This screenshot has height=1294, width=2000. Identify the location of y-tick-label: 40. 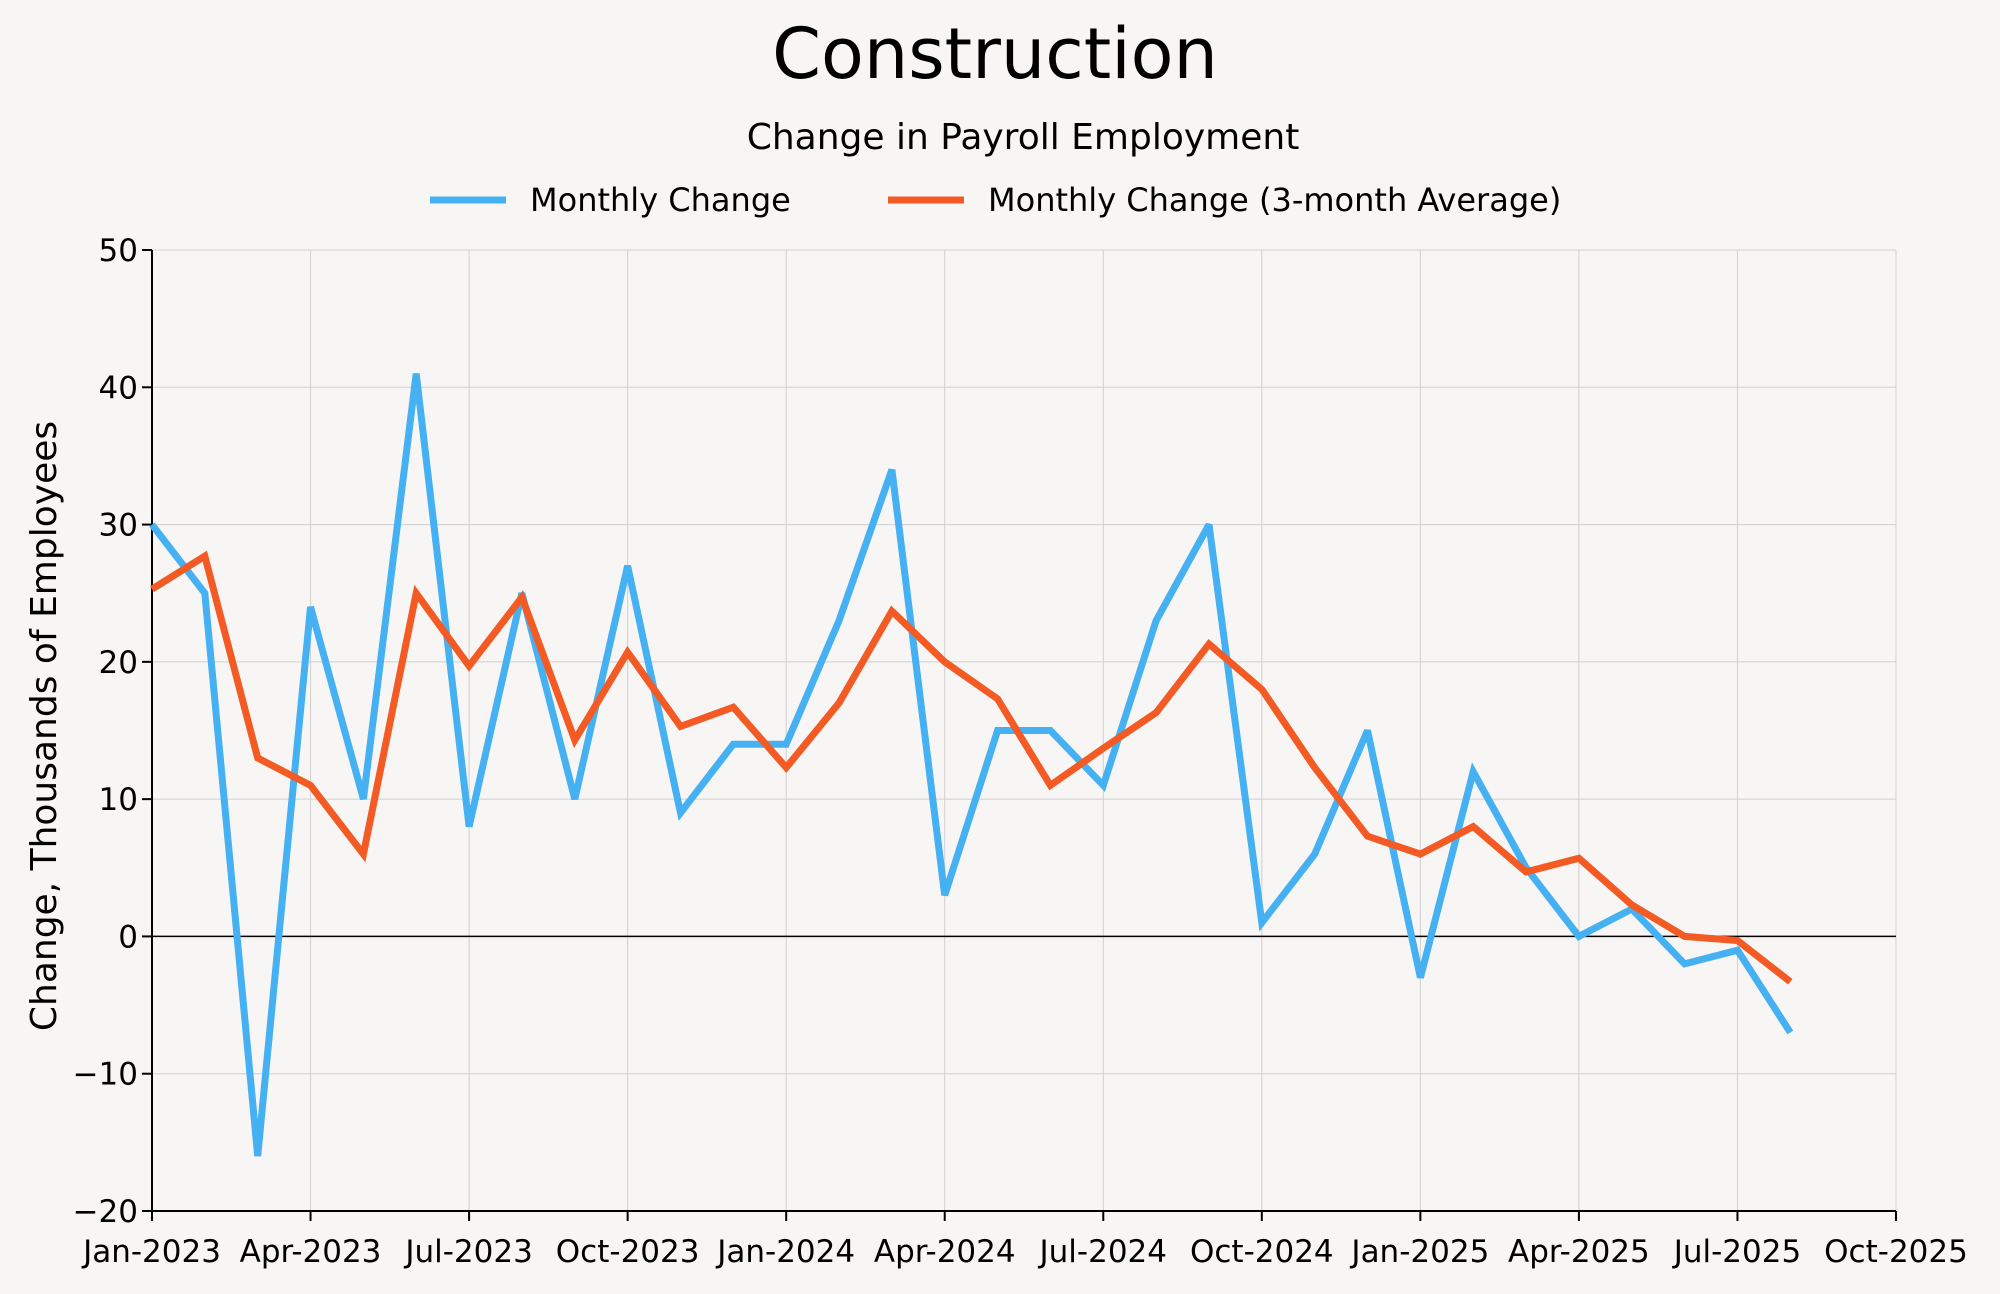
(118, 388).